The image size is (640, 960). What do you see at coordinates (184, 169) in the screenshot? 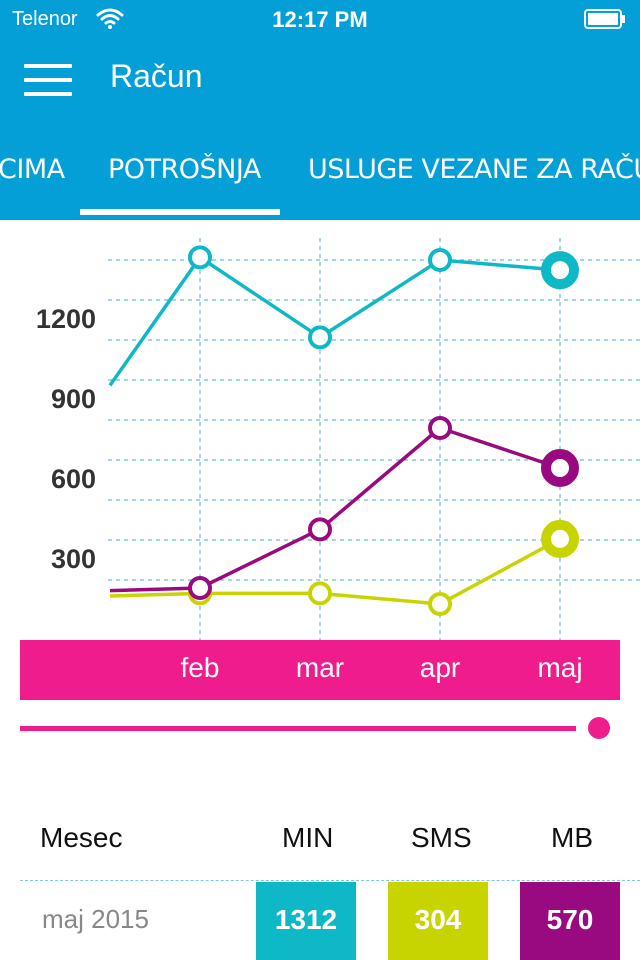
I see `tab-potrosnja: POTROŠNJA` at bounding box center [184, 169].